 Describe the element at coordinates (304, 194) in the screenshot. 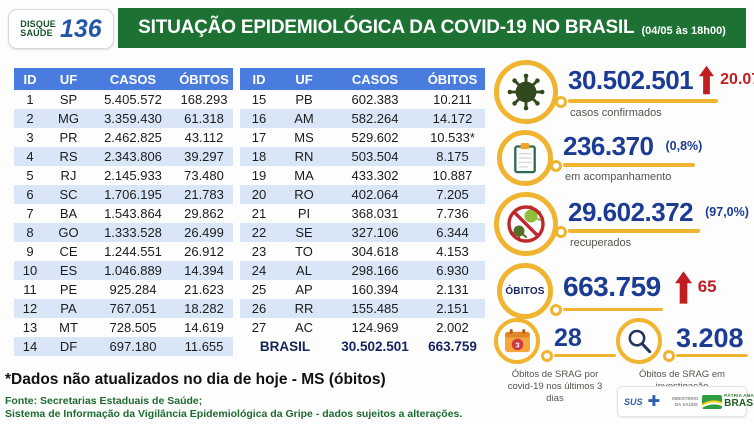

I see `table-cell: RO` at that location.